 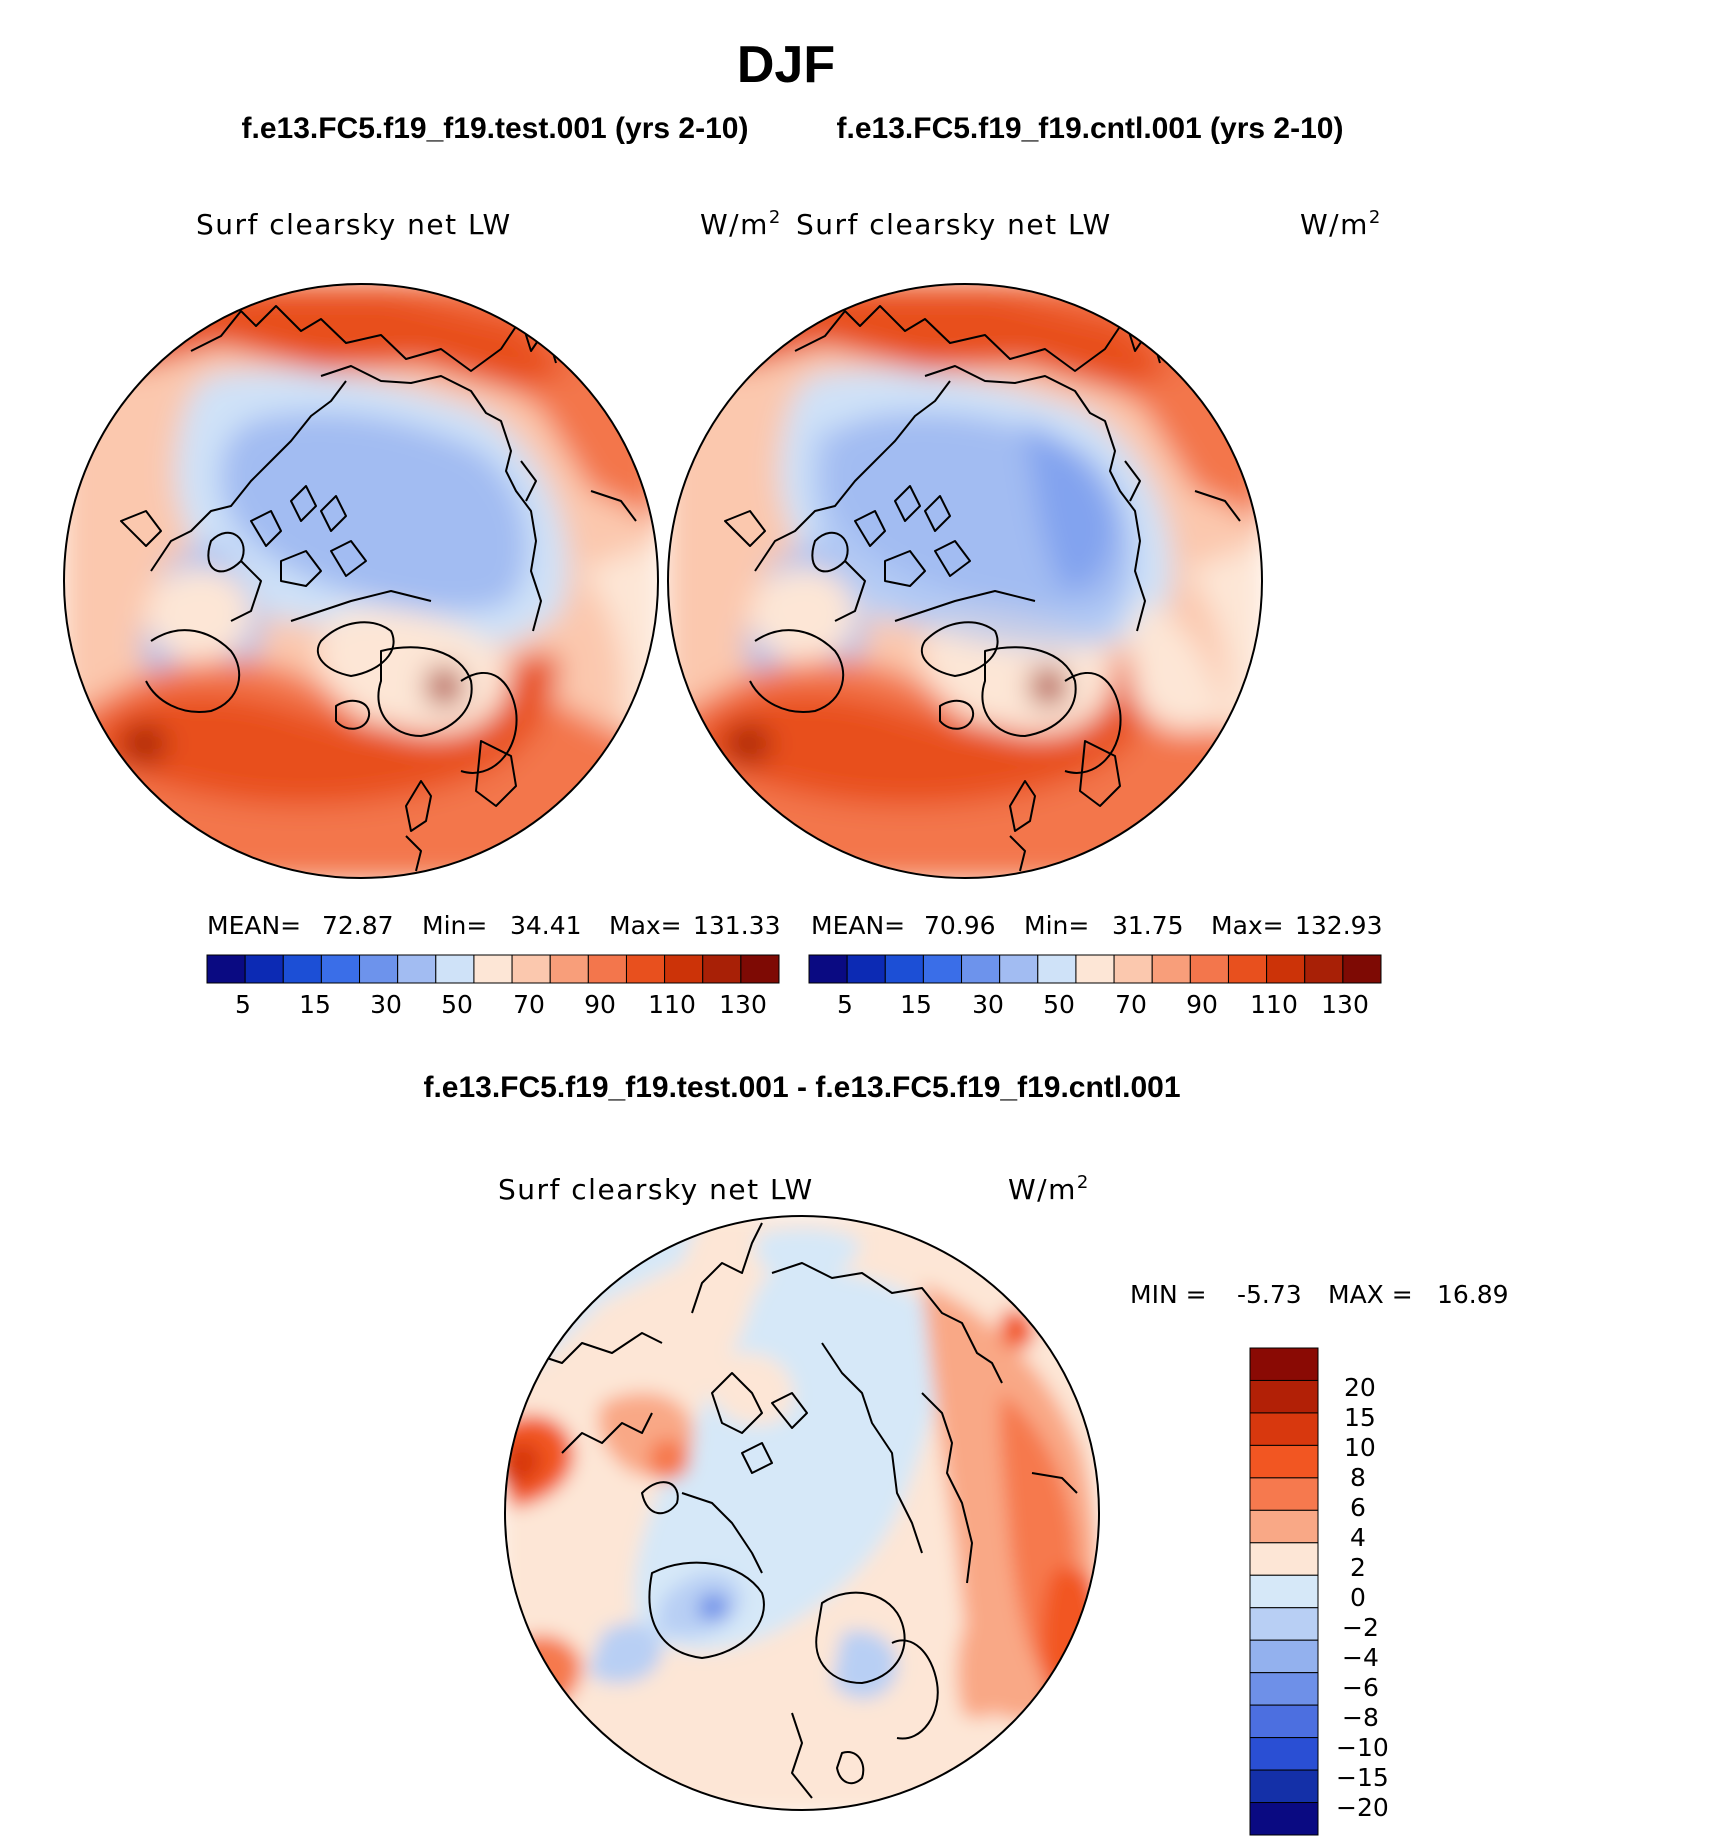 What do you see at coordinates (495, 128) in the screenshot?
I see `panel-a-case-title: f.e13.FC5.f19_f19.test.001 (yrs 2-10)` at bounding box center [495, 128].